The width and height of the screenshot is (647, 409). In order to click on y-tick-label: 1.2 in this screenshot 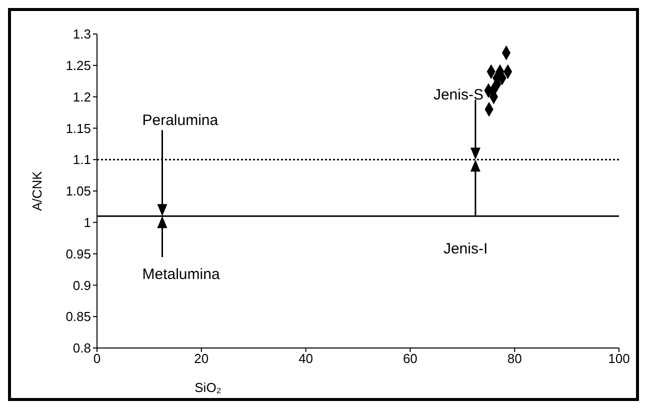, I will do `click(81, 96)`.